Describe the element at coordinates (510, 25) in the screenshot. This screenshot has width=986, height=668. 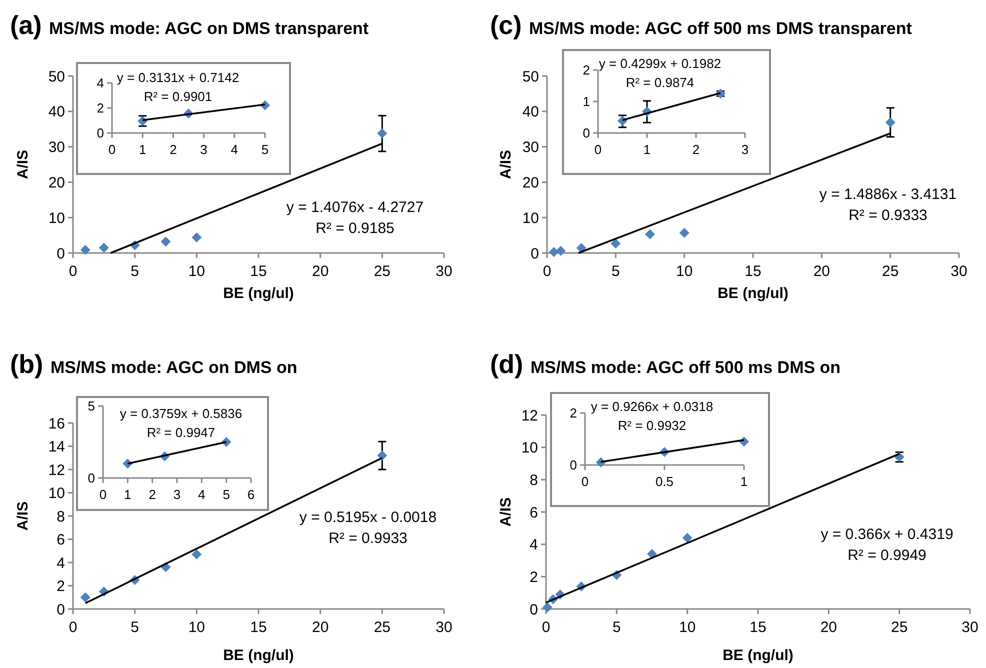
I see `text: (c)` at that location.